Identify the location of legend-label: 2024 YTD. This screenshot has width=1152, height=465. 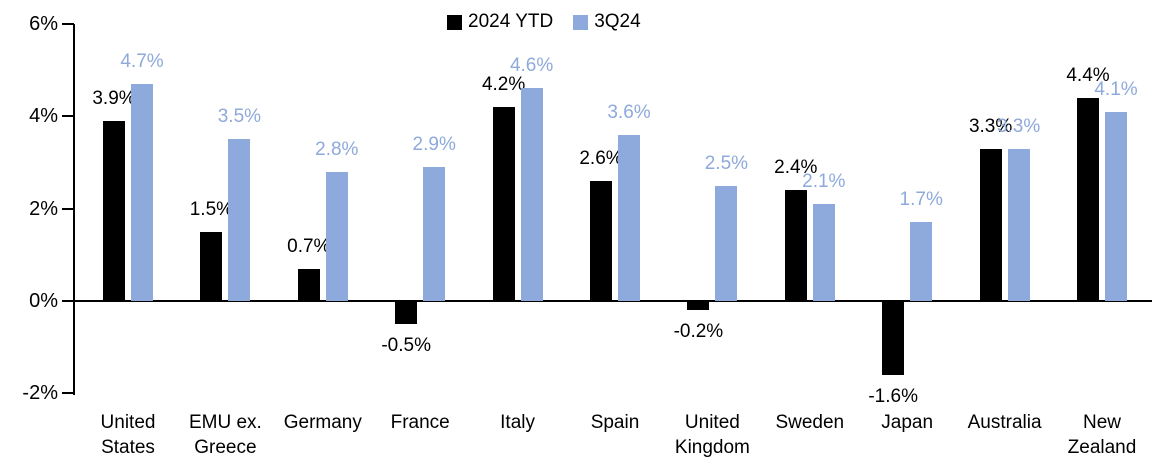
(511, 21).